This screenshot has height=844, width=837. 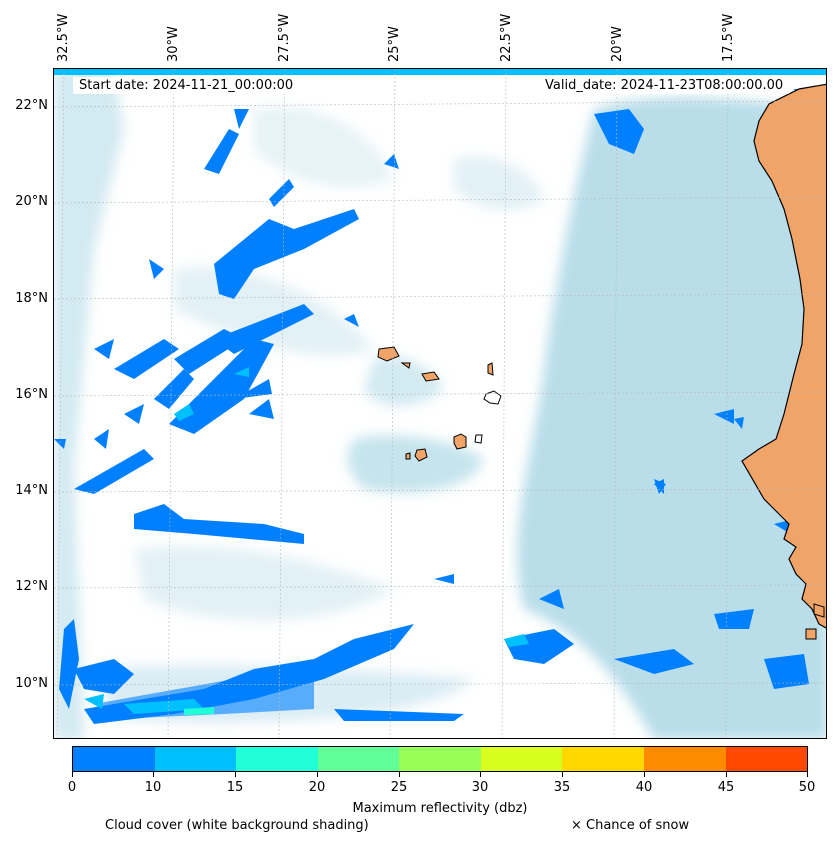 What do you see at coordinates (435, 404) in the screenshot?
I see `cape-verde-islands` at bounding box center [435, 404].